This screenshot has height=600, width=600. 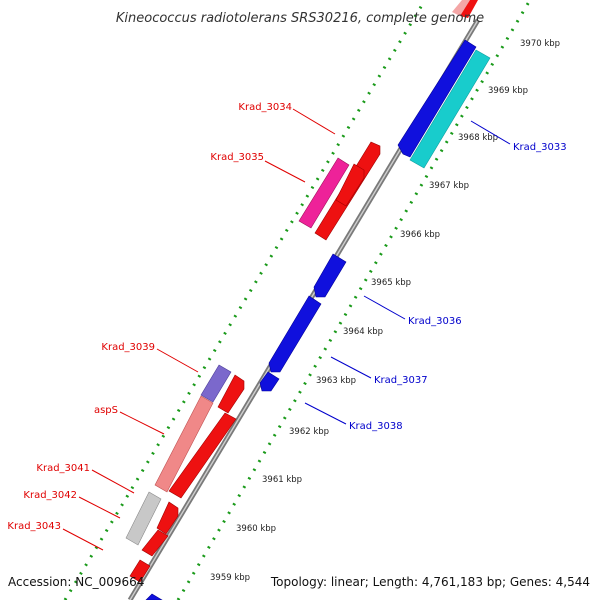 What do you see at coordinates (435, 321) in the screenshot?
I see `gene-label-krad-3036: Krad_3036` at bounding box center [435, 321].